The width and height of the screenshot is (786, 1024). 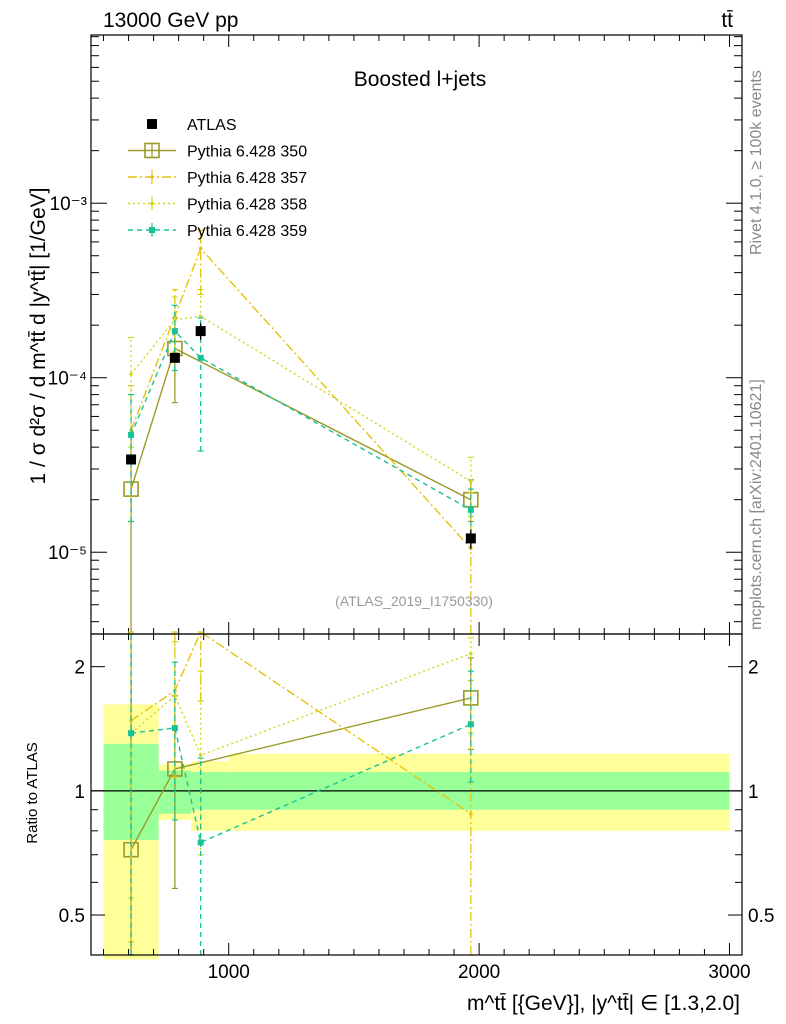 What do you see at coordinates (301, 705) in the screenshot?
I see `ratio-p358-line` at bounding box center [301, 705].